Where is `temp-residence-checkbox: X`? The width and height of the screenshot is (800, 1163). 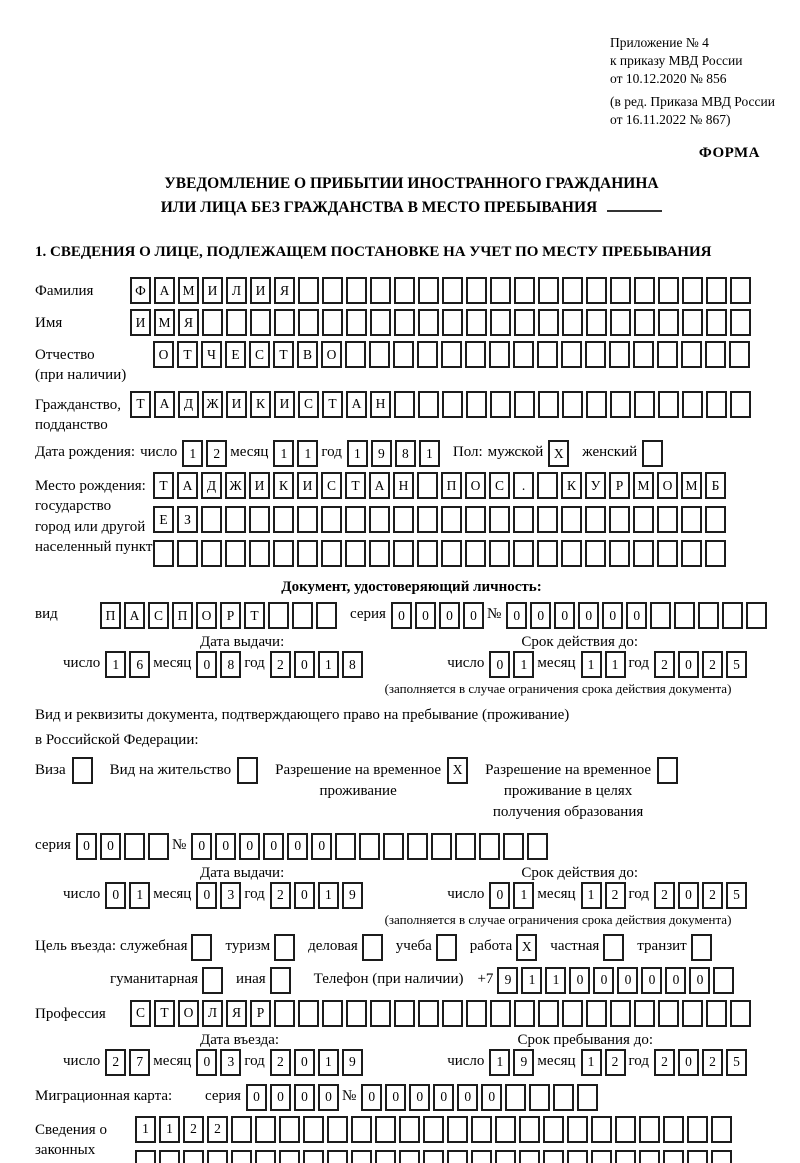 temp-residence-checkbox: X is located at coordinates (459, 770).